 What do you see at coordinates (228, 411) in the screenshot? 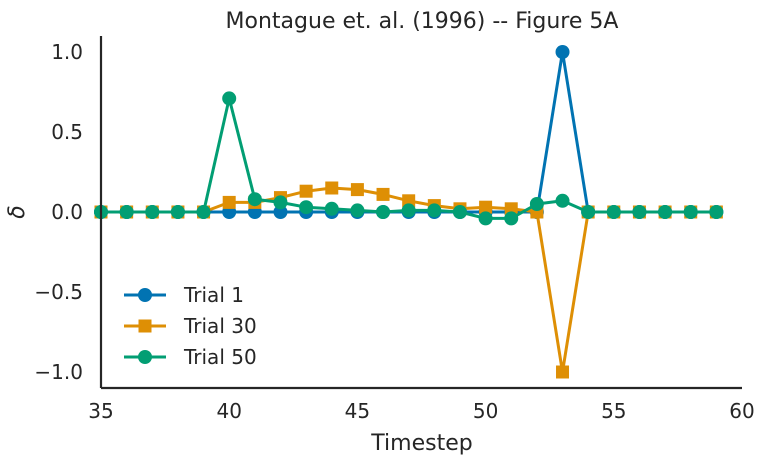
I see `x-tick-label: 40` at bounding box center [228, 411].